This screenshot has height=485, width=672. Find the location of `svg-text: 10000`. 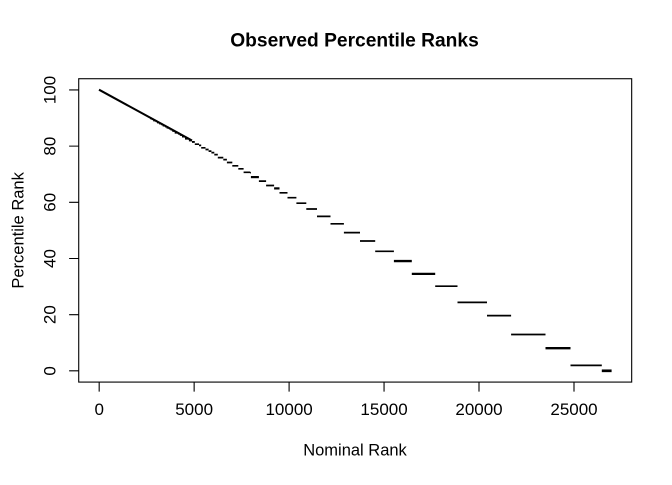

svg-text: 10000 is located at coordinates (288, 409).